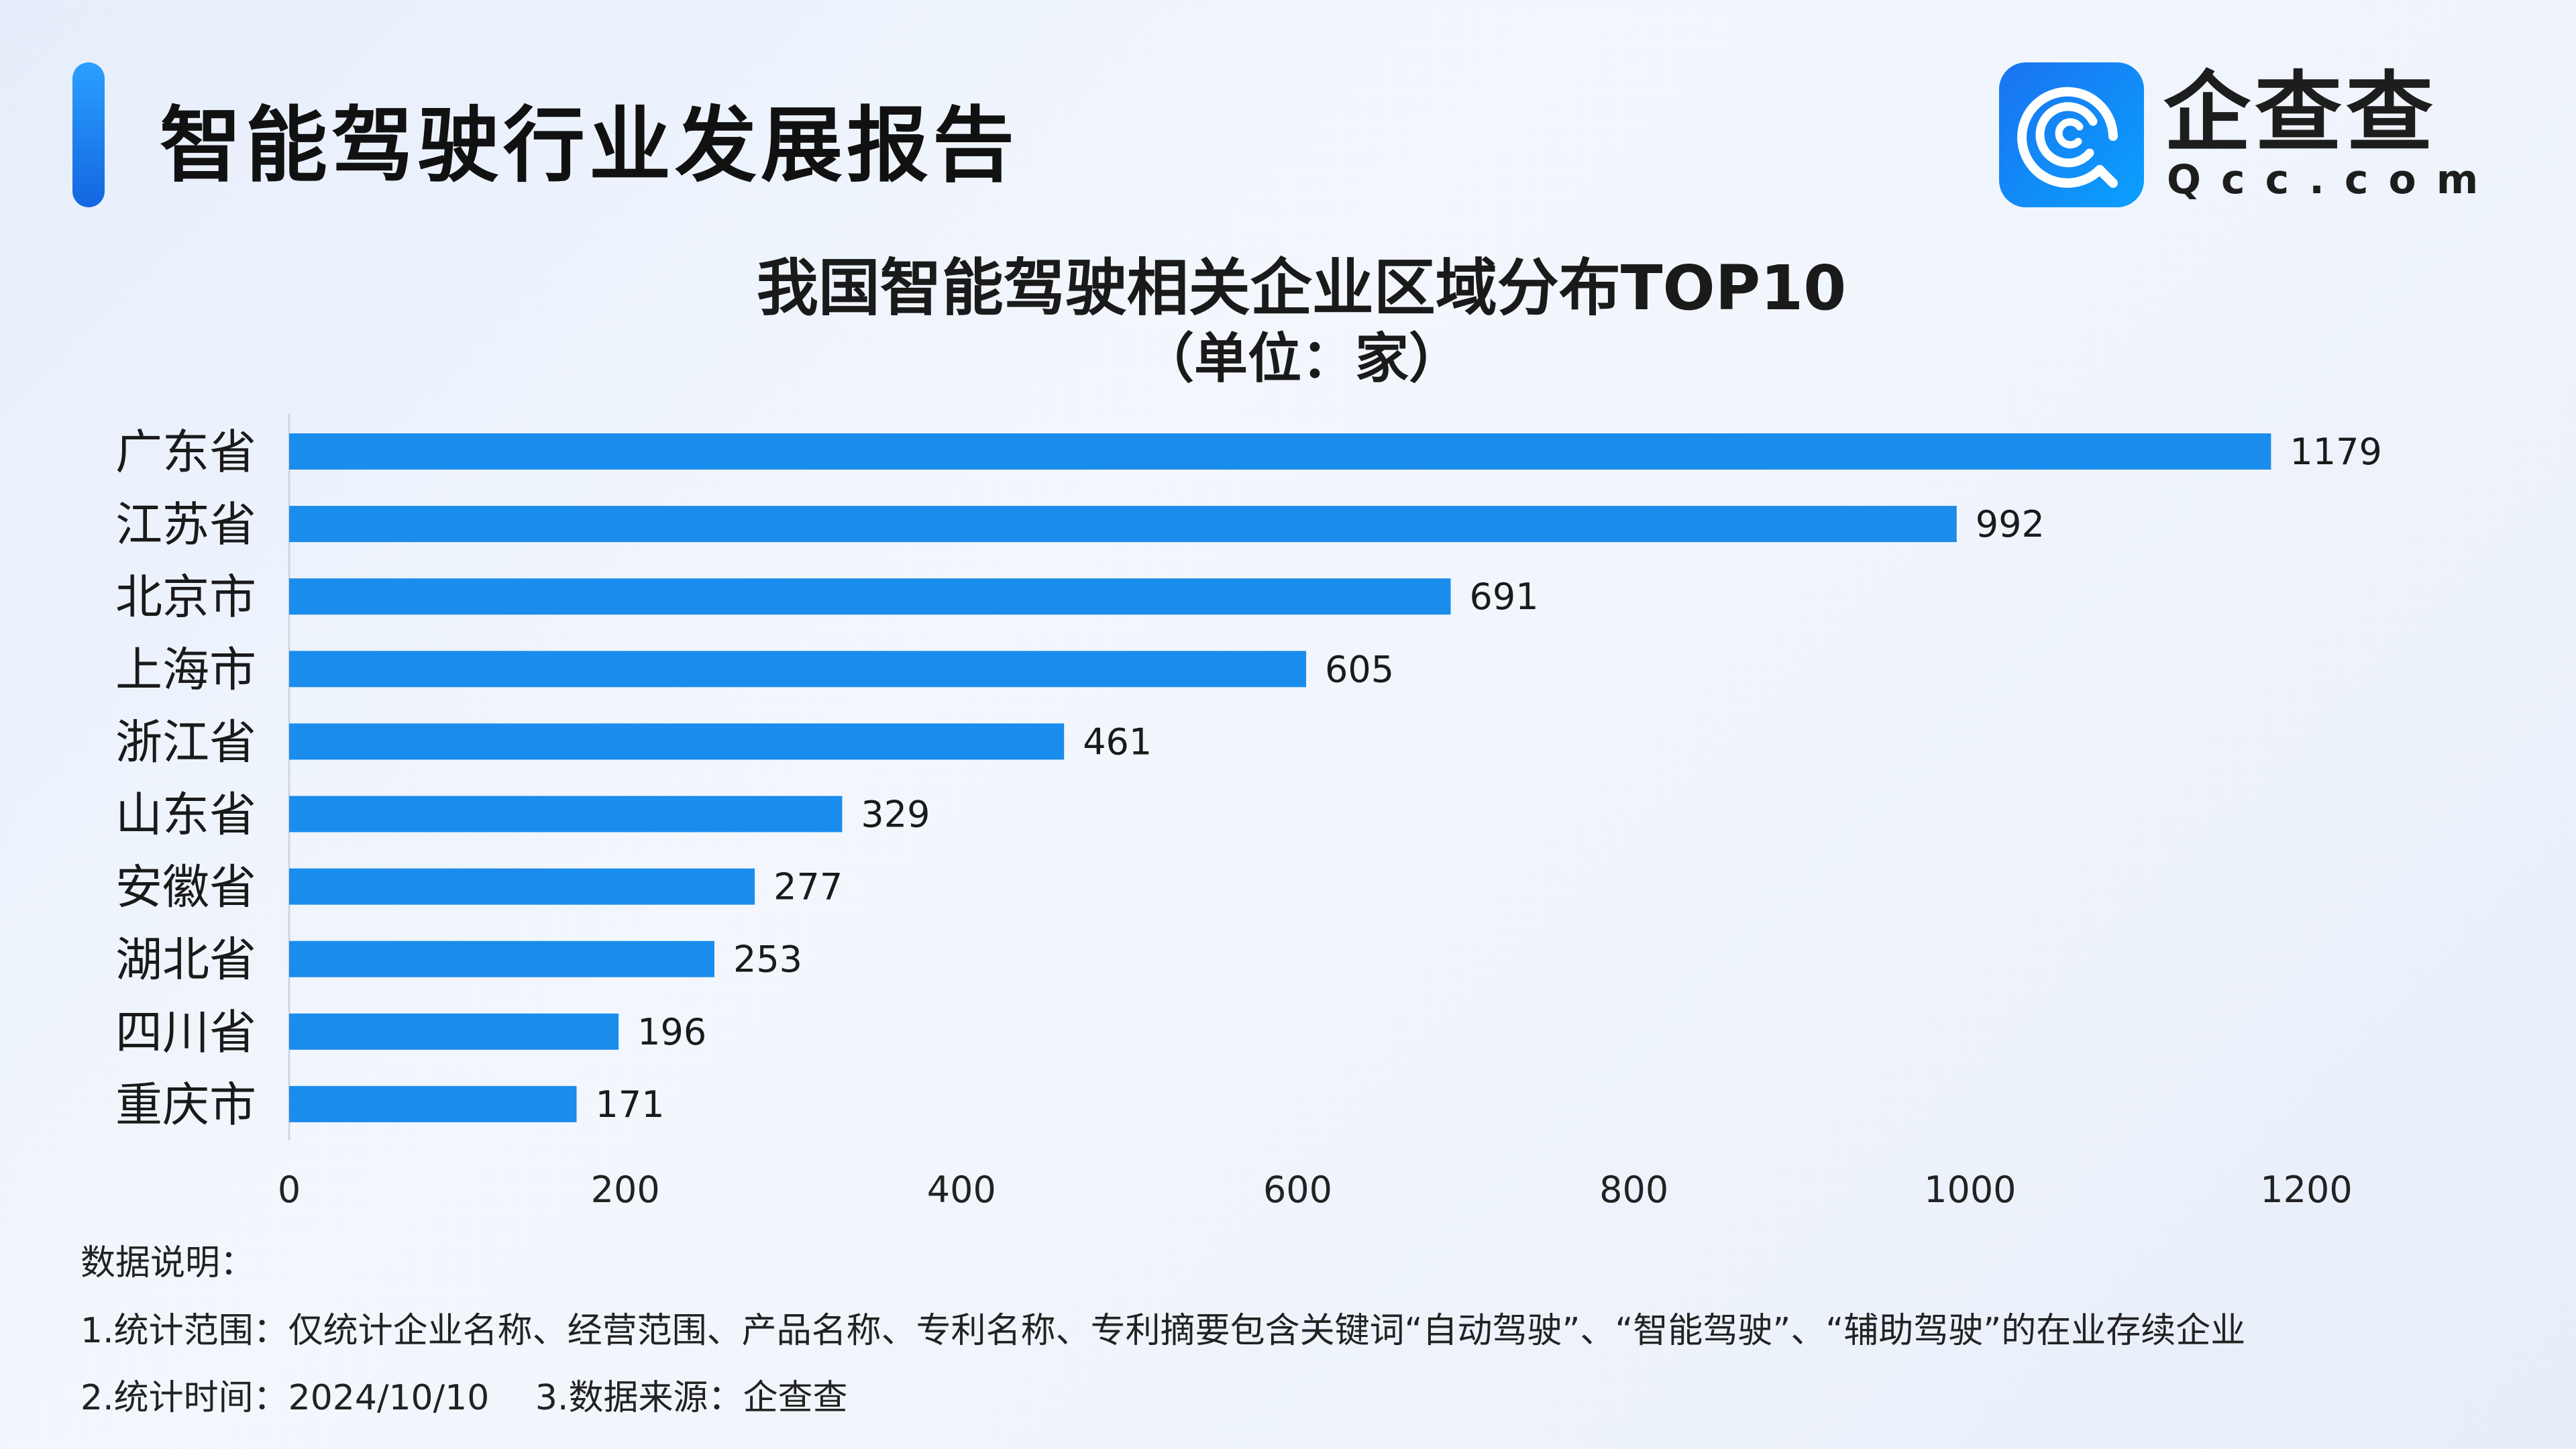 The image size is (2576, 1449). Describe the element at coordinates (2071, 134) in the screenshot. I see `qcc-logo-icon` at that location.